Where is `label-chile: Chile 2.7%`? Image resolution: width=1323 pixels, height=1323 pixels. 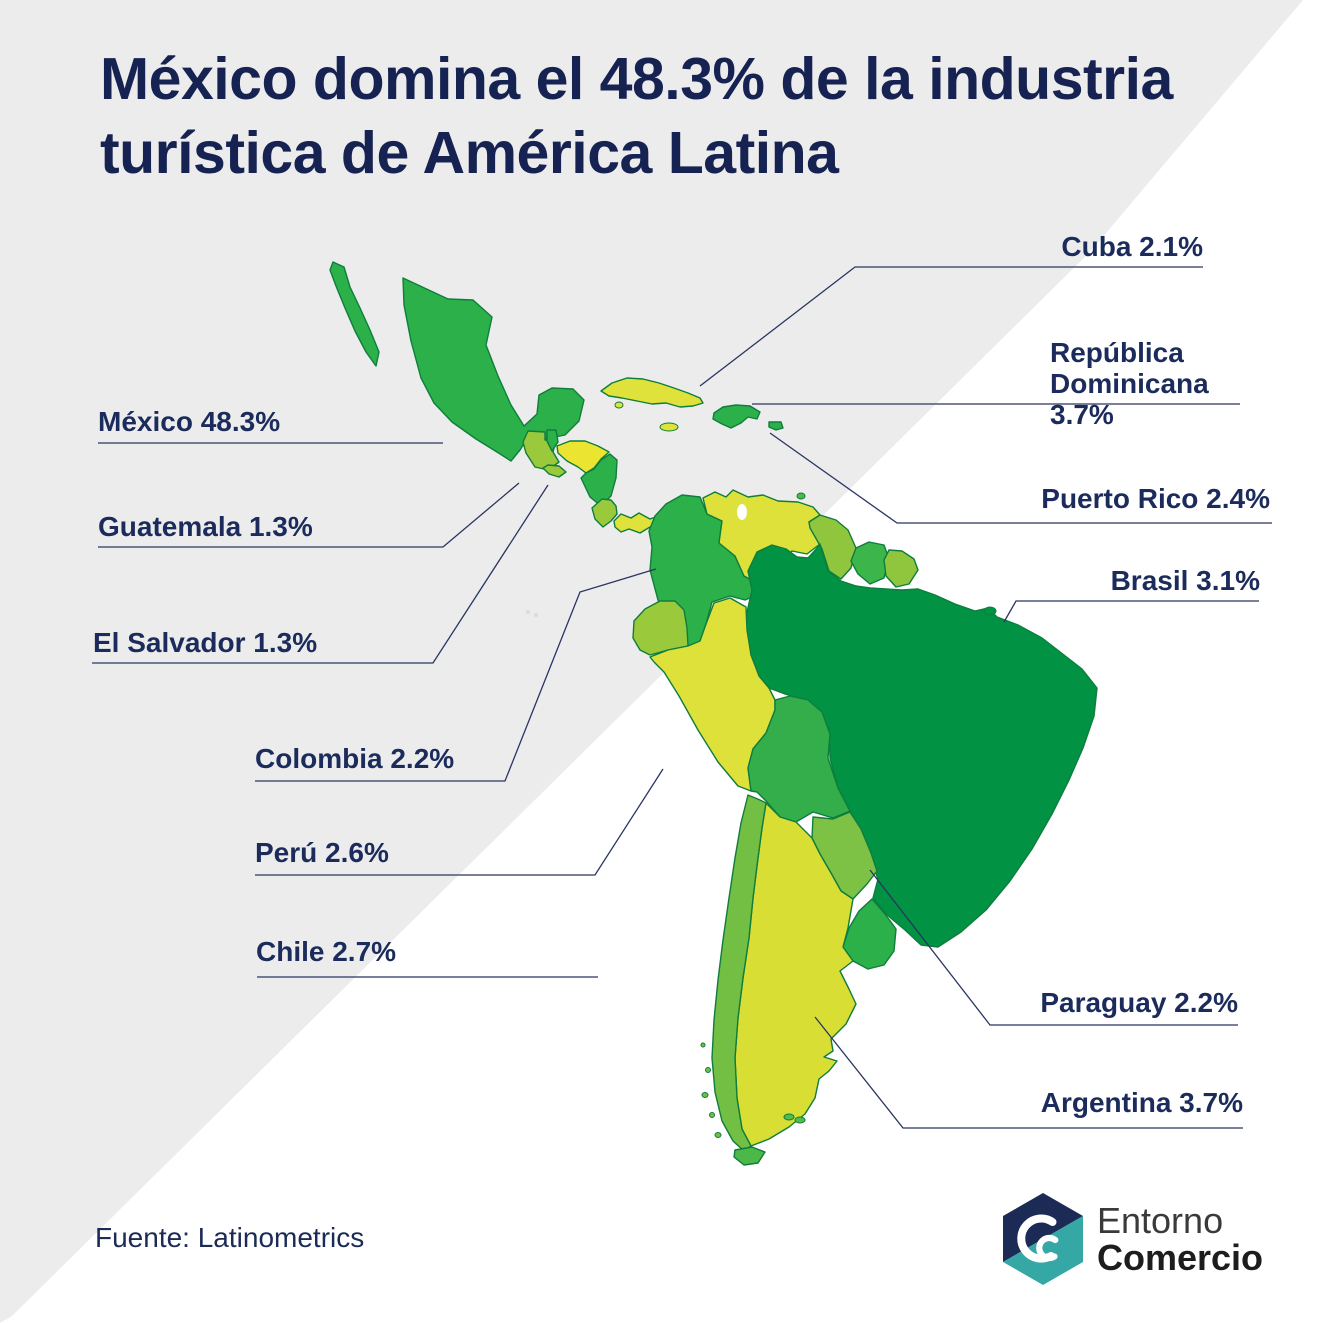
label-chile: Chile 2.7% is located at coordinates (326, 951).